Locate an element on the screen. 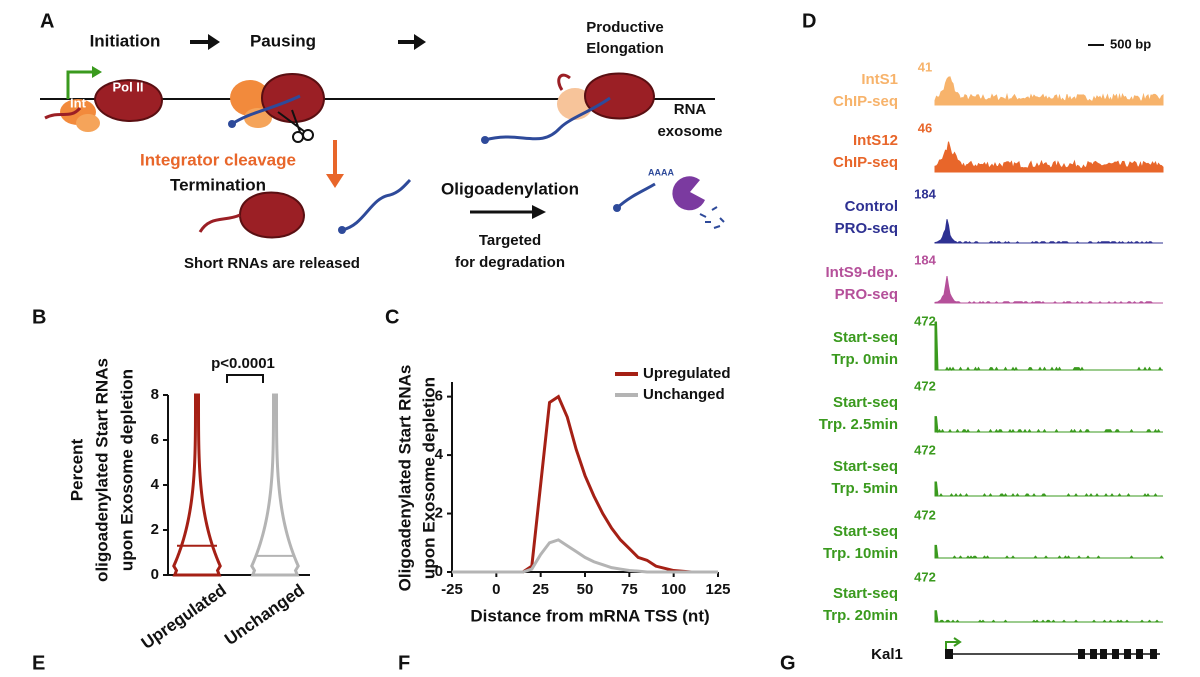 This screenshot has width=1200, height=677. track-max: 46 is located at coordinates (925, 127).